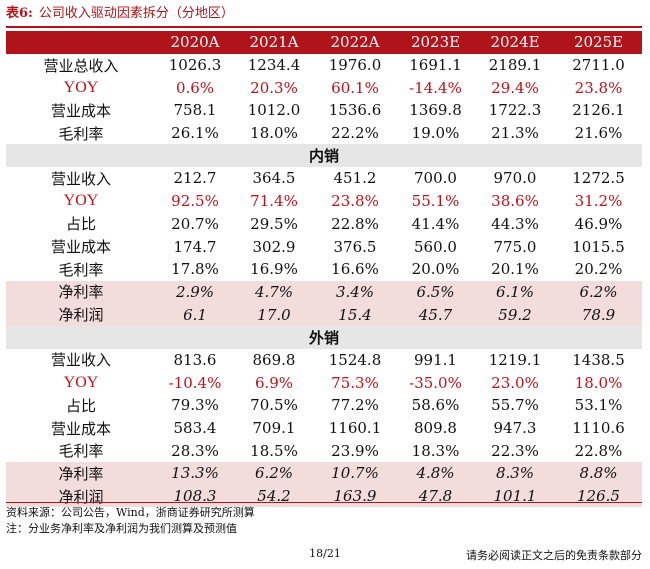 The image size is (650, 569). I want to click on header-cell, so click(81, 42).